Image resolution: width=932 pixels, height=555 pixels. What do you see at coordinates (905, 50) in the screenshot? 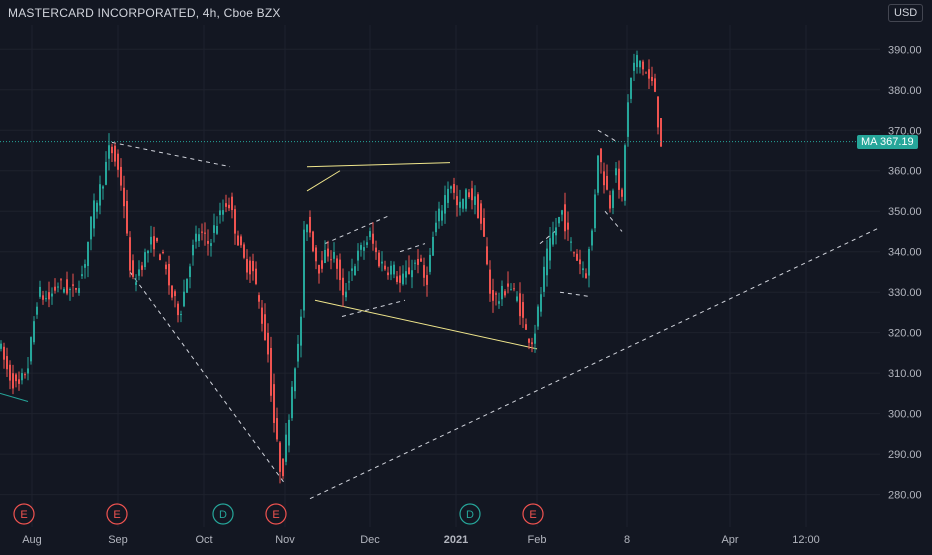
I see `price-tick-label: 390.00` at bounding box center [905, 50].